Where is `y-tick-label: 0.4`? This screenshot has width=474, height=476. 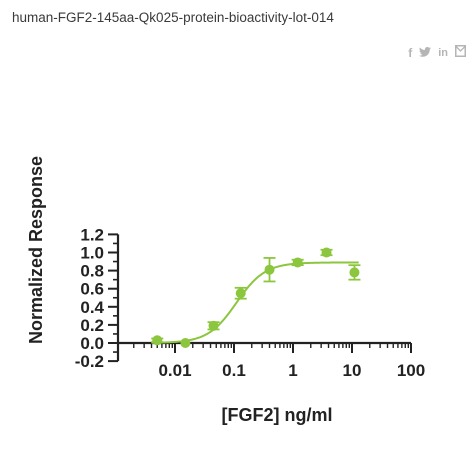
y-tick-label: 0.4 is located at coordinates (92, 307).